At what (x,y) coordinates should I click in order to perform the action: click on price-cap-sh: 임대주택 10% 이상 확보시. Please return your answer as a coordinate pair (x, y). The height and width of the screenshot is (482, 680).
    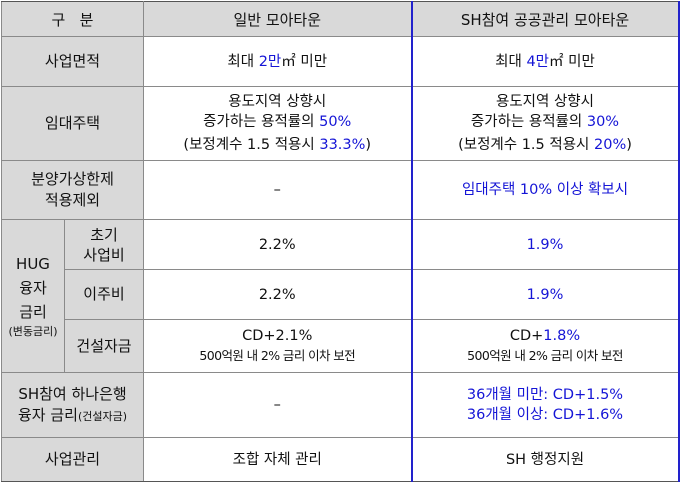
    Looking at the image, I should click on (545, 190).